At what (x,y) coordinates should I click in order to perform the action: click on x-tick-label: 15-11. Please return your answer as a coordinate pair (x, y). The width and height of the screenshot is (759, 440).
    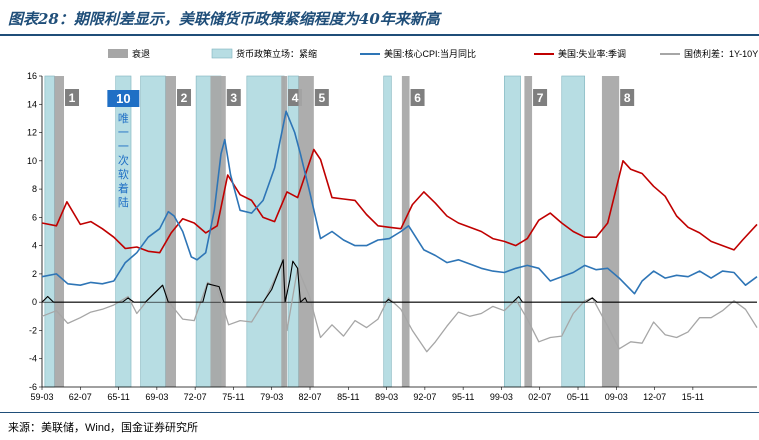
    Looking at the image, I should click on (693, 397).